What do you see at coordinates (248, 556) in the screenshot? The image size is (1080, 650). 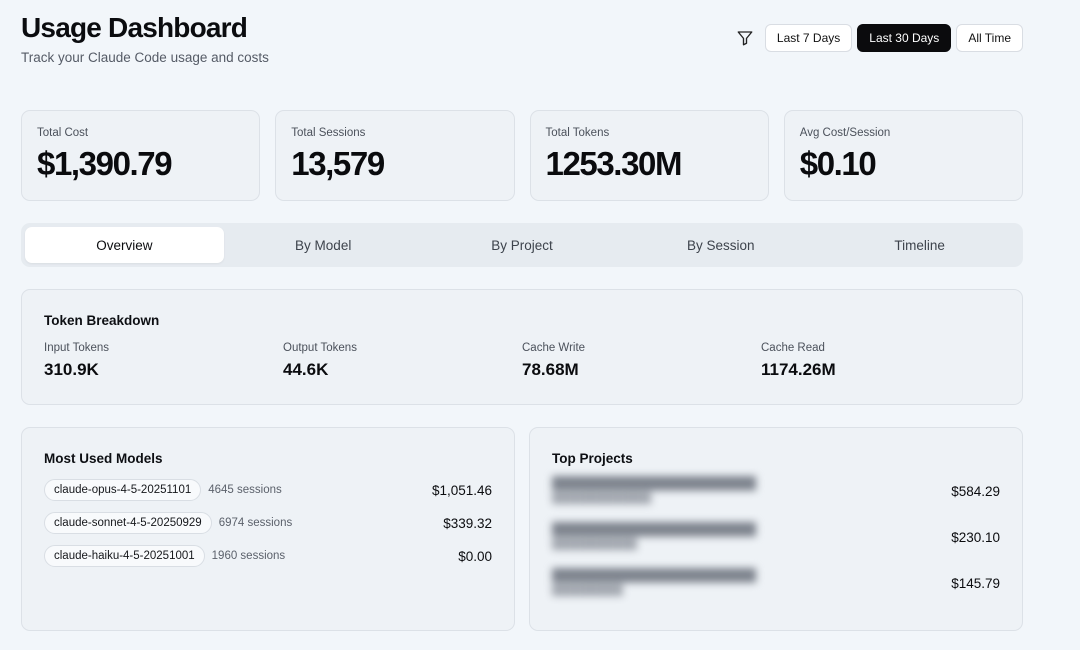 I see `model-sessions: 1960 sessions` at bounding box center [248, 556].